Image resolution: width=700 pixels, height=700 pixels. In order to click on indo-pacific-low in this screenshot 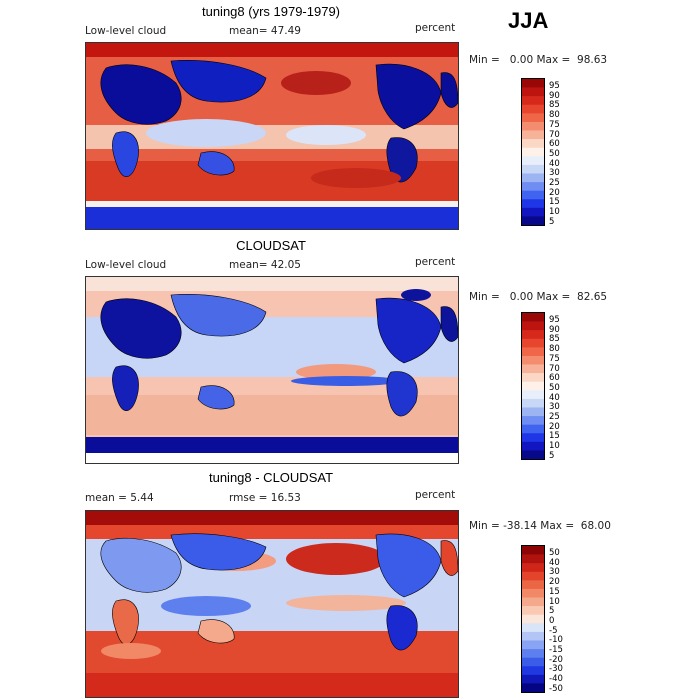, I will do `click(206, 133)`.